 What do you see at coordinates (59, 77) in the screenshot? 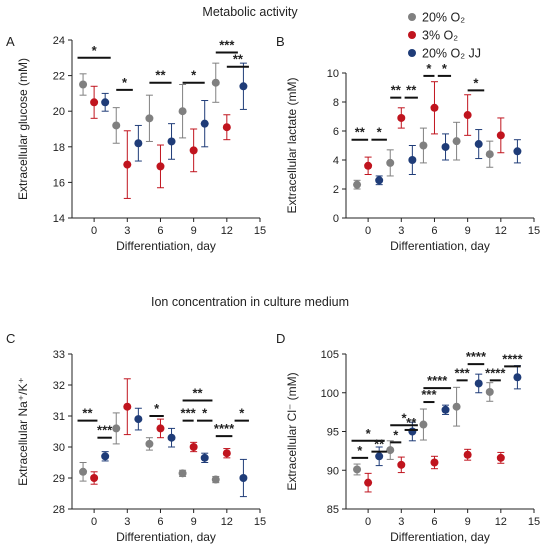
I see `y-tick-label: 22` at bounding box center [59, 77].